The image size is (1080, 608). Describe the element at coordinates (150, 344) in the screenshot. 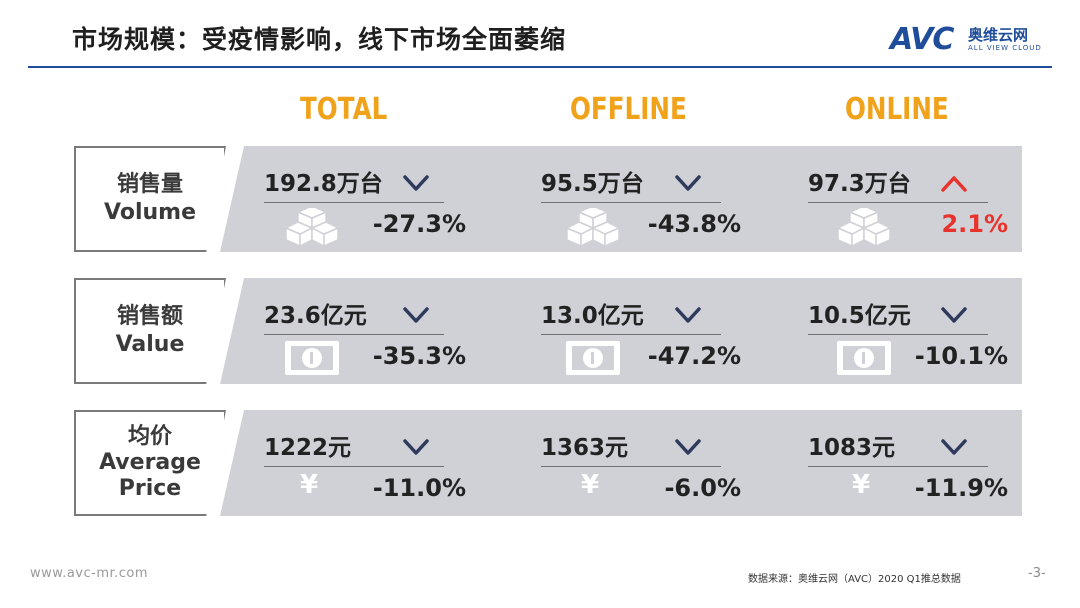

I see `row-label-en: Value` at that location.